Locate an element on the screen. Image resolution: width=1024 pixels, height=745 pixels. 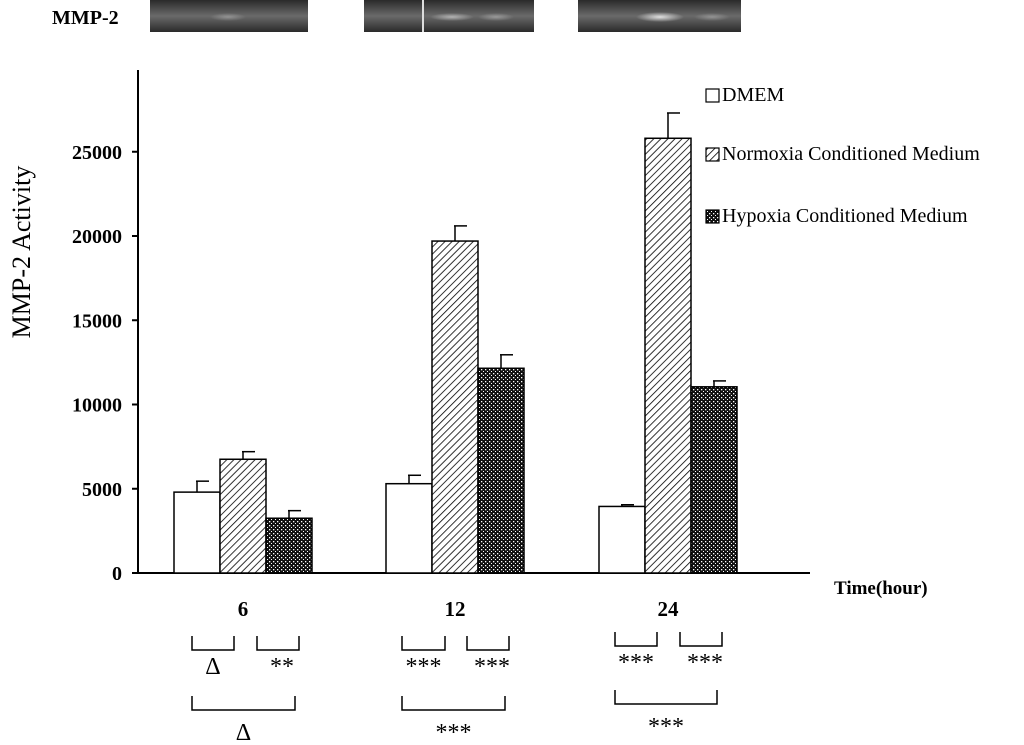
x-tick-label: 12 is located at coordinates (455, 609).